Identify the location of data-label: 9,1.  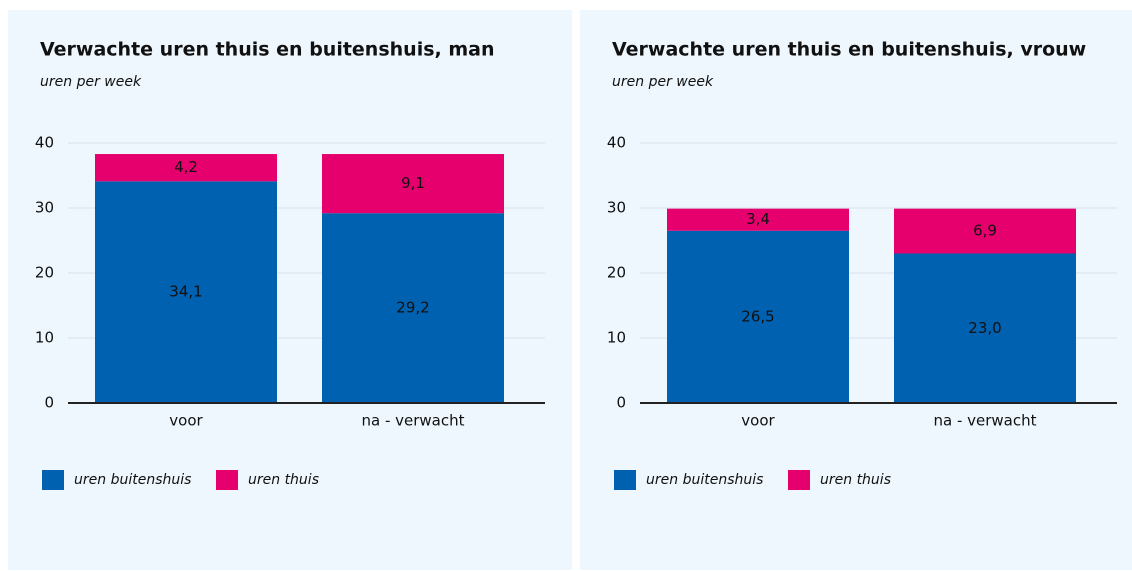
(413, 183).